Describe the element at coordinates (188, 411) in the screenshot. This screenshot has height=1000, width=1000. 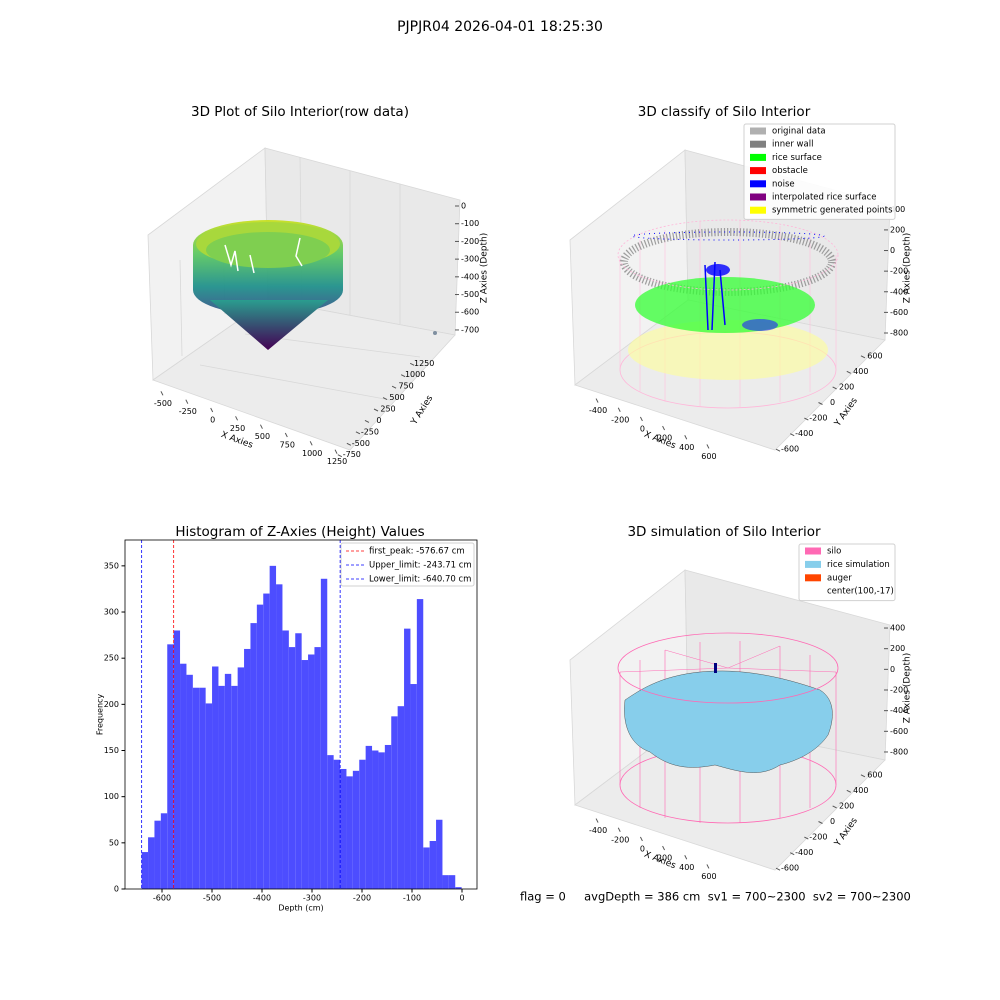
I see `x-tick-label: -250` at that location.